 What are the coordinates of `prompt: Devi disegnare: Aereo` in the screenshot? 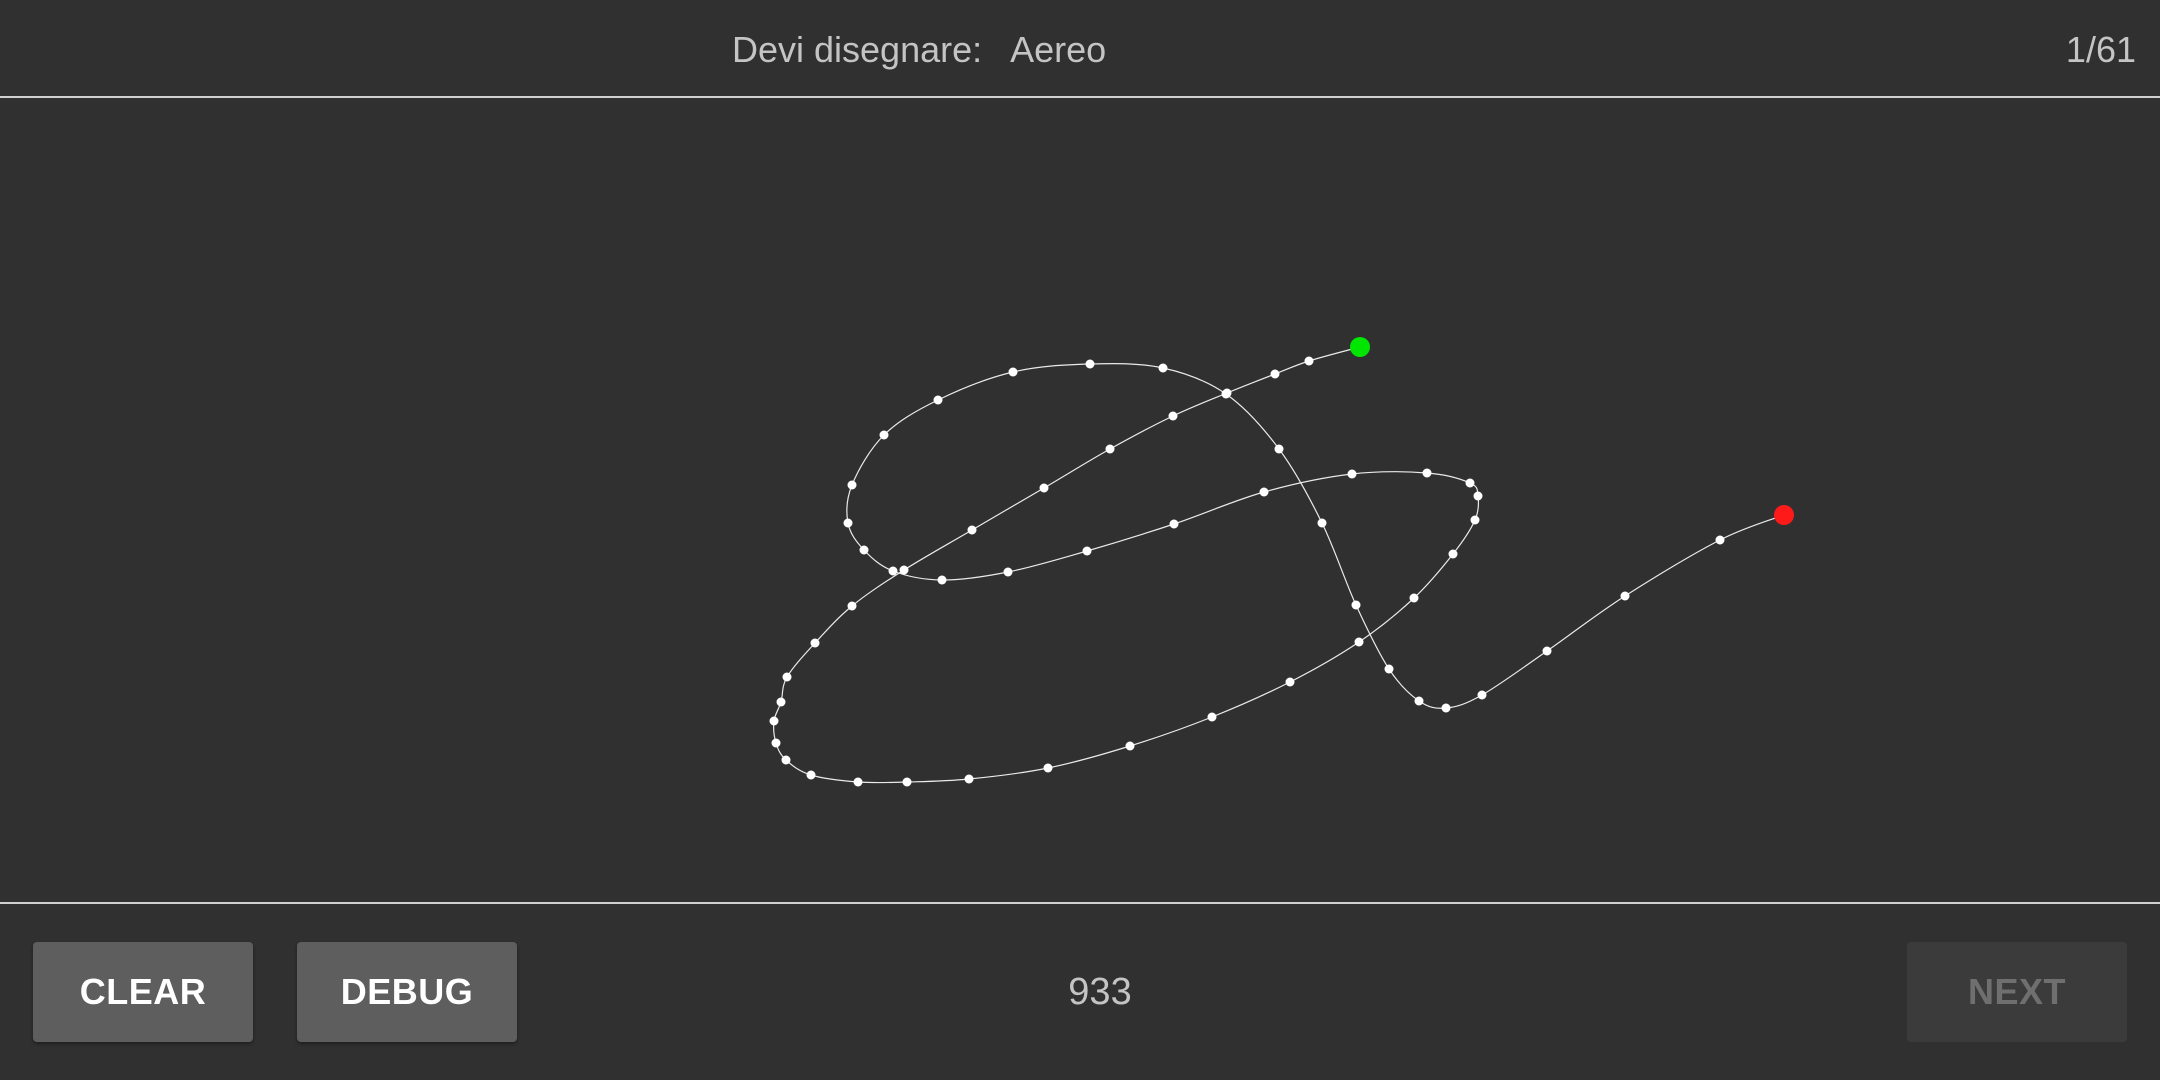 It's located at (919, 50).